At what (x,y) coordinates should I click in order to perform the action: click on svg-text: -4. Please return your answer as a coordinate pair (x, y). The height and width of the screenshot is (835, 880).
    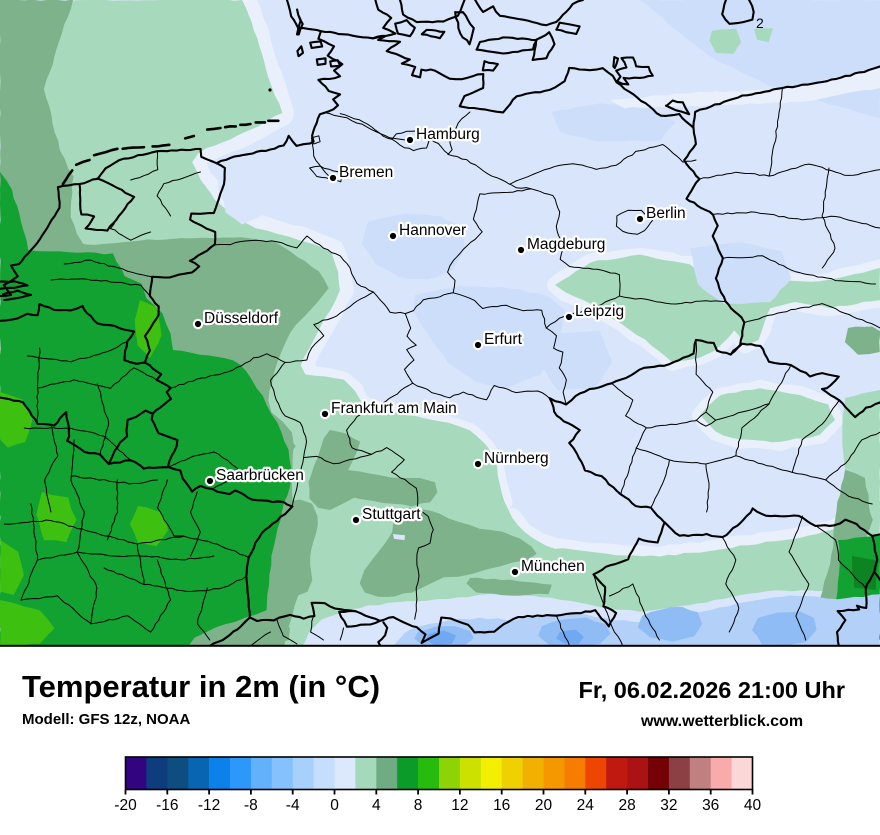
    Looking at the image, I should click on (293, 805).